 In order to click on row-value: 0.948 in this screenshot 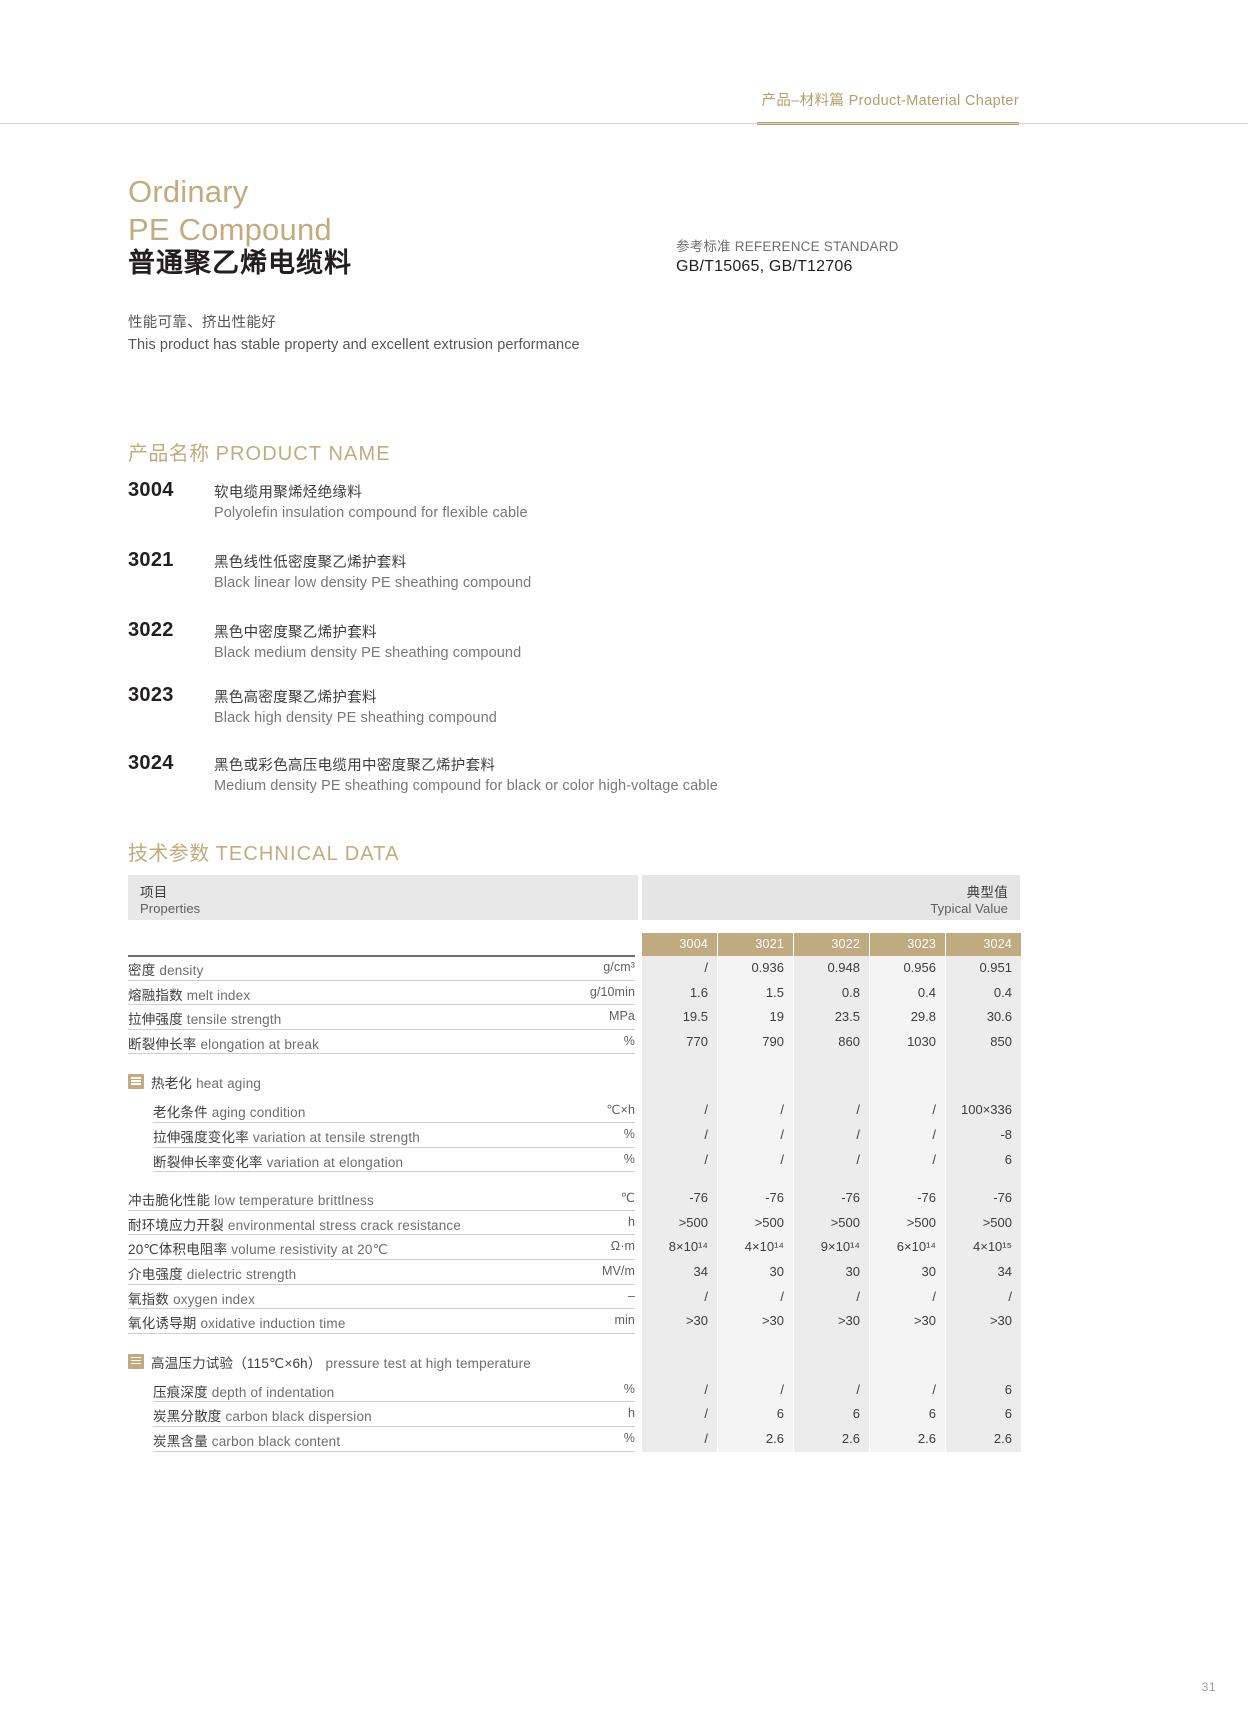, I will do `click(843, 967)`.